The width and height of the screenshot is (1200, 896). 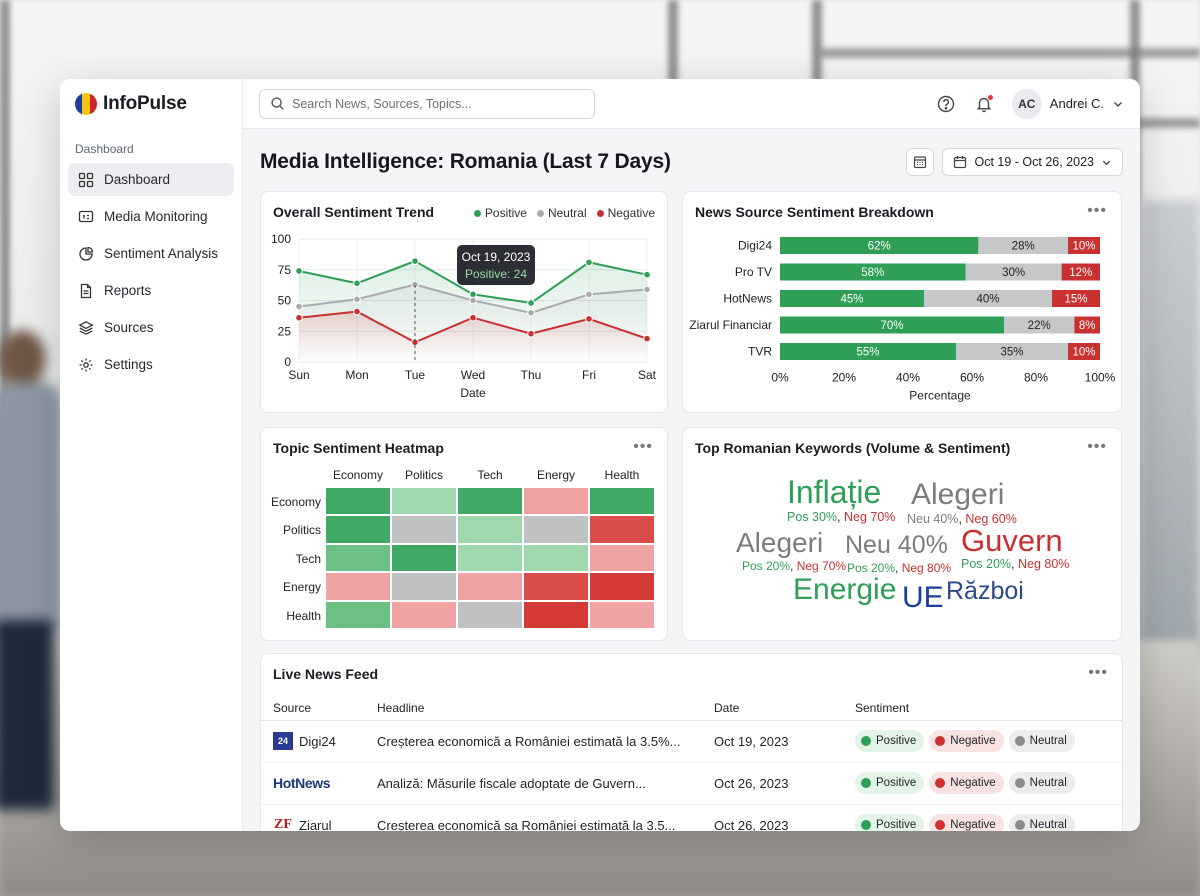 I want to click on data-point-neutral, so click(x=357, y=299).